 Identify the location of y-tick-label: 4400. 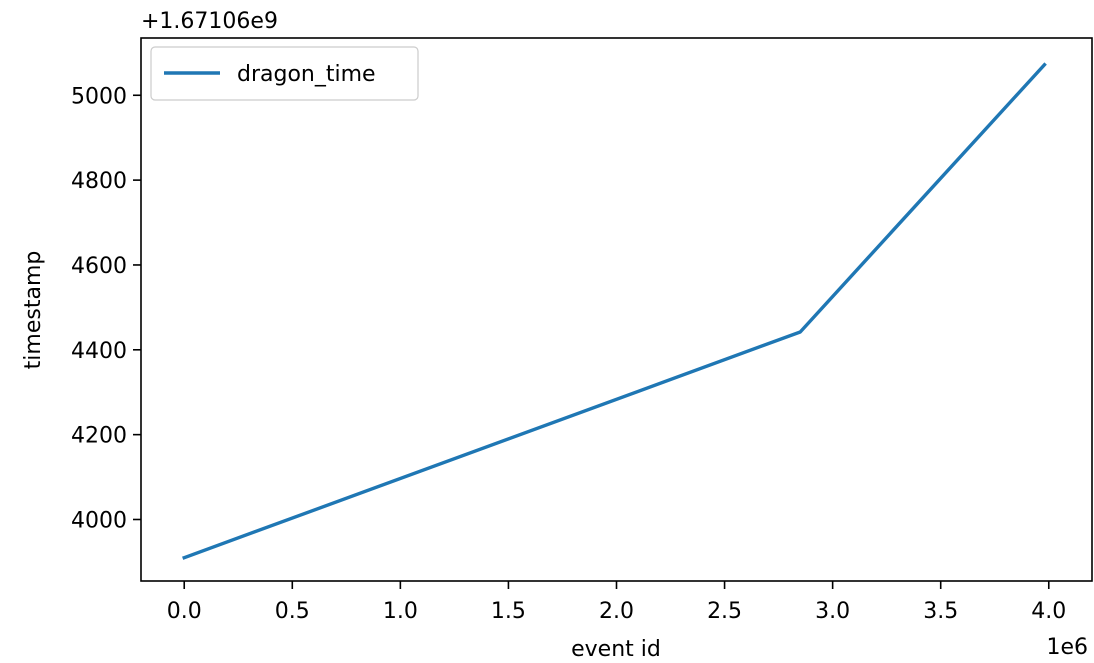
(99, 351).